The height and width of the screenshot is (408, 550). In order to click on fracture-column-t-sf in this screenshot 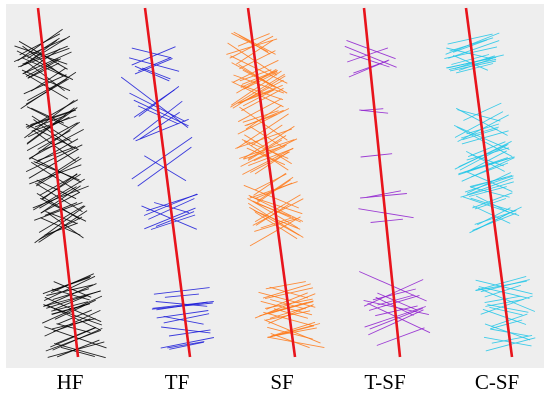, I will do `click(387, 182)`.